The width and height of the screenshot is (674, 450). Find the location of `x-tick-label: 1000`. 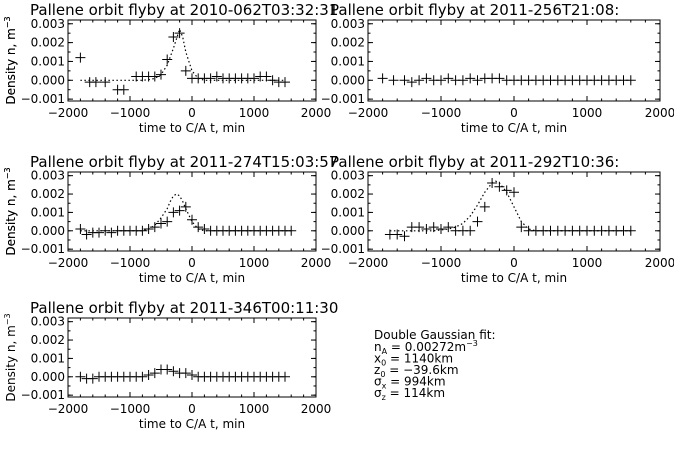

x-tick-label: 1000 is located at coordinates (254, 113).